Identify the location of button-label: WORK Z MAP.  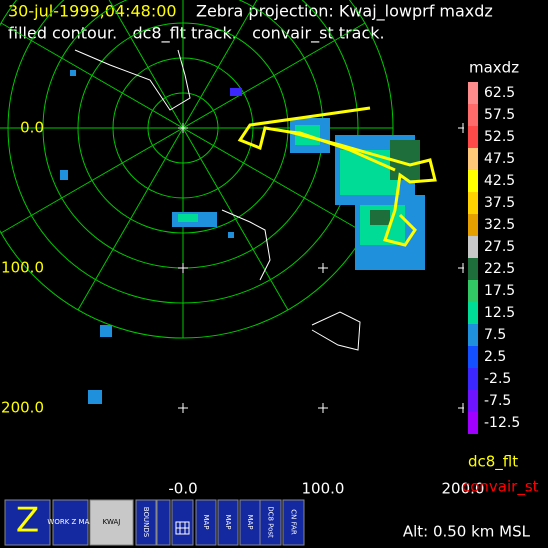
(70, 522).